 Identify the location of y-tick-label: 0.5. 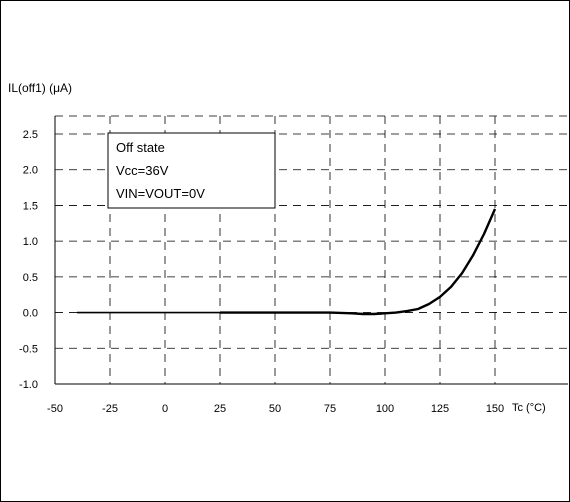
(30, 278).